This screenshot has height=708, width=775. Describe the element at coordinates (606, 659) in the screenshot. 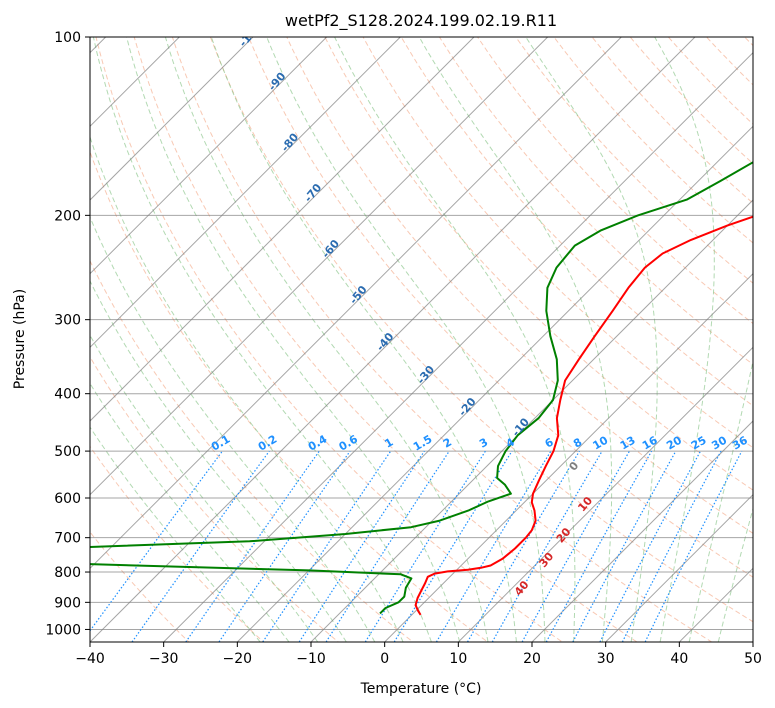

I see `x-tick-label: 30` at that location.